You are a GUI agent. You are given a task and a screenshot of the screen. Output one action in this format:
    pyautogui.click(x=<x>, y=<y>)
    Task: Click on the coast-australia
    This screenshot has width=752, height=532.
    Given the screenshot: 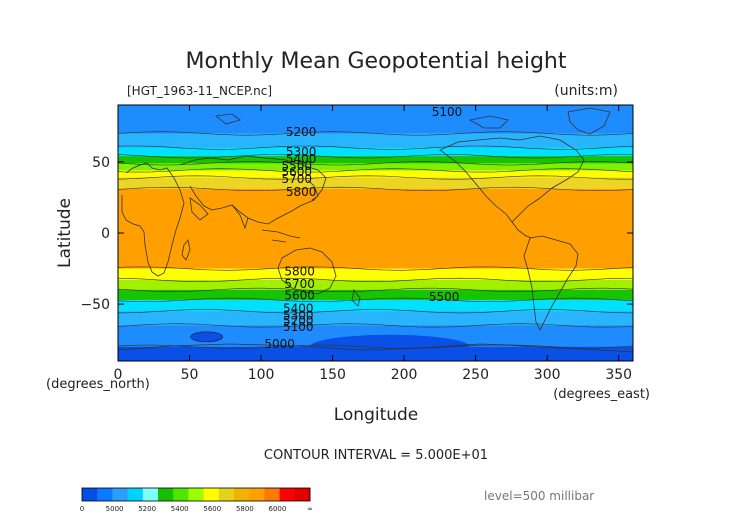 What is the action you would take?
    pyautogui.click(x=307, y=271)
    